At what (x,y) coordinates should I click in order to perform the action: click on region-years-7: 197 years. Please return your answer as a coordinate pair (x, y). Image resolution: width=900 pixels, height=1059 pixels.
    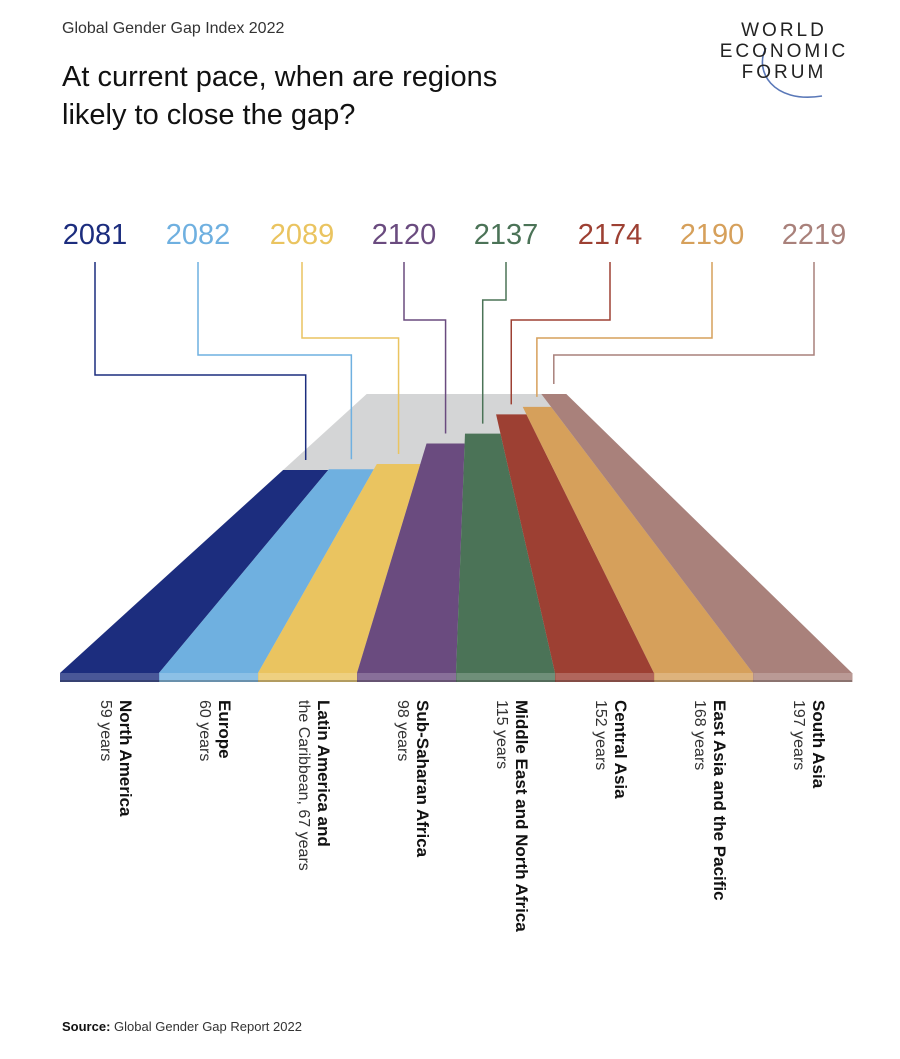
    Looking at the image, I should click on (798, 735).